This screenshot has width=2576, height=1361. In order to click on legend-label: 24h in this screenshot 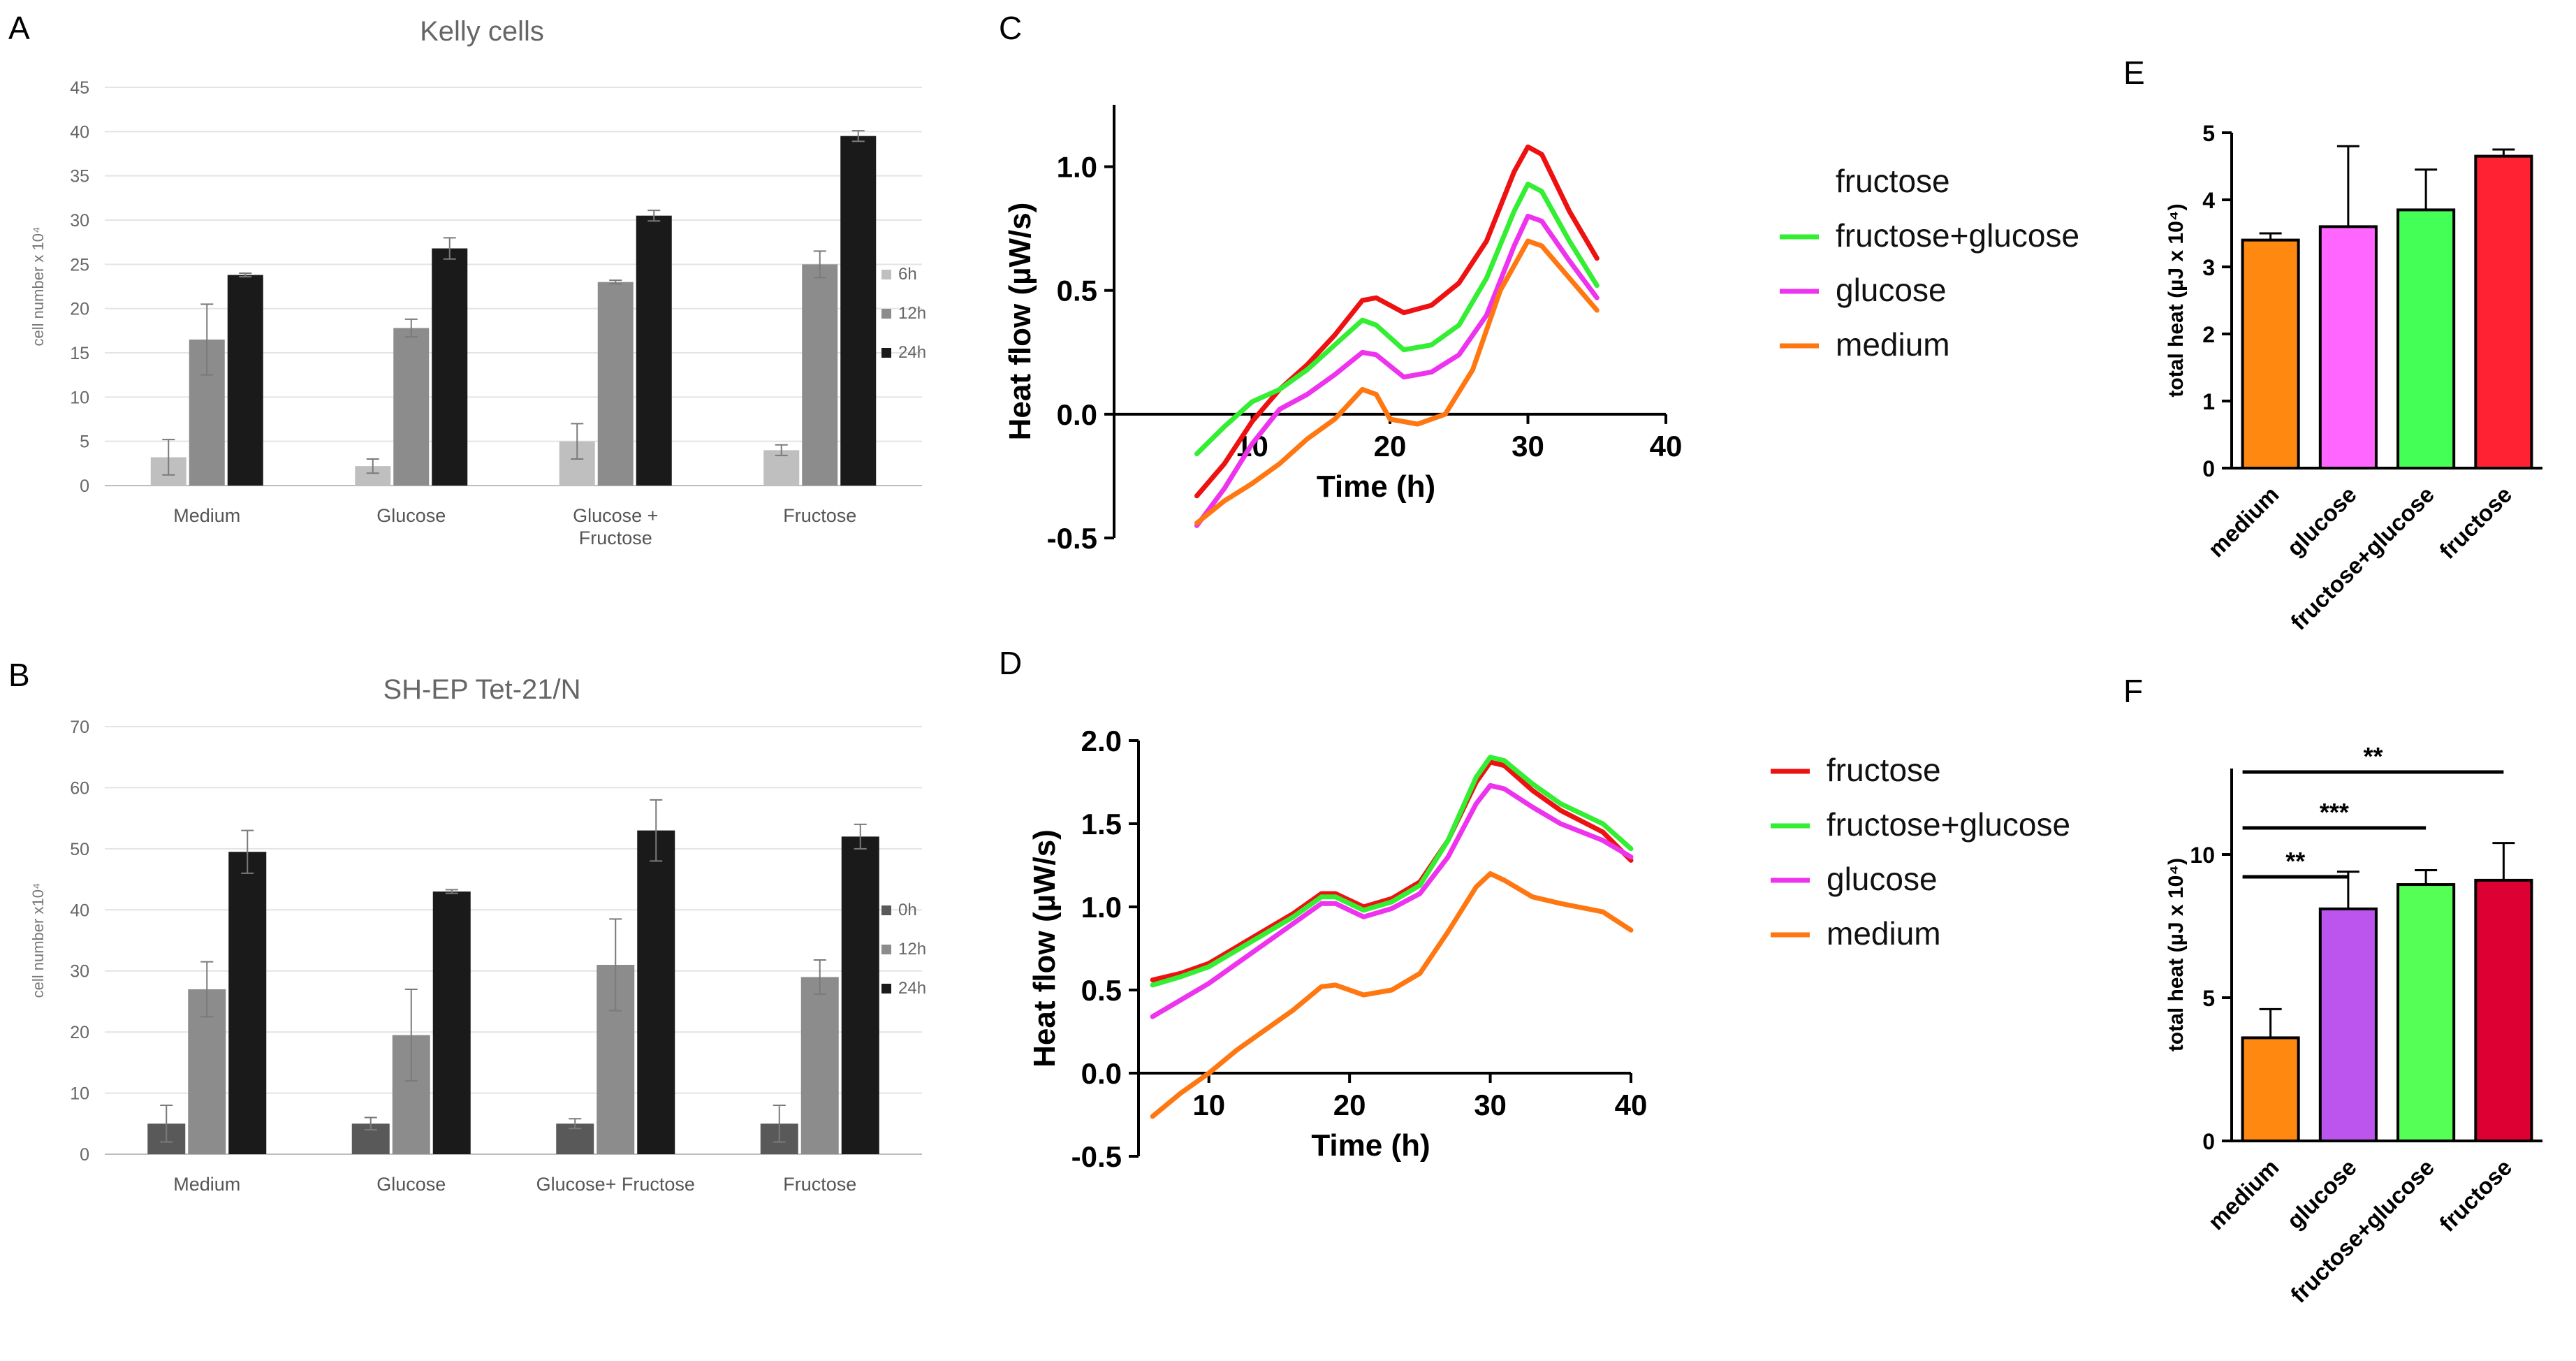, I will do `click(912, 988)`.